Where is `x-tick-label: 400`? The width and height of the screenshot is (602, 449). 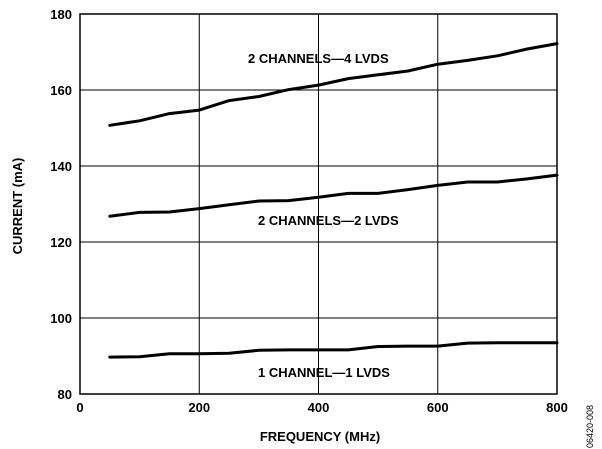 x-tick-label: 400 is located at coordinates (319, 407).